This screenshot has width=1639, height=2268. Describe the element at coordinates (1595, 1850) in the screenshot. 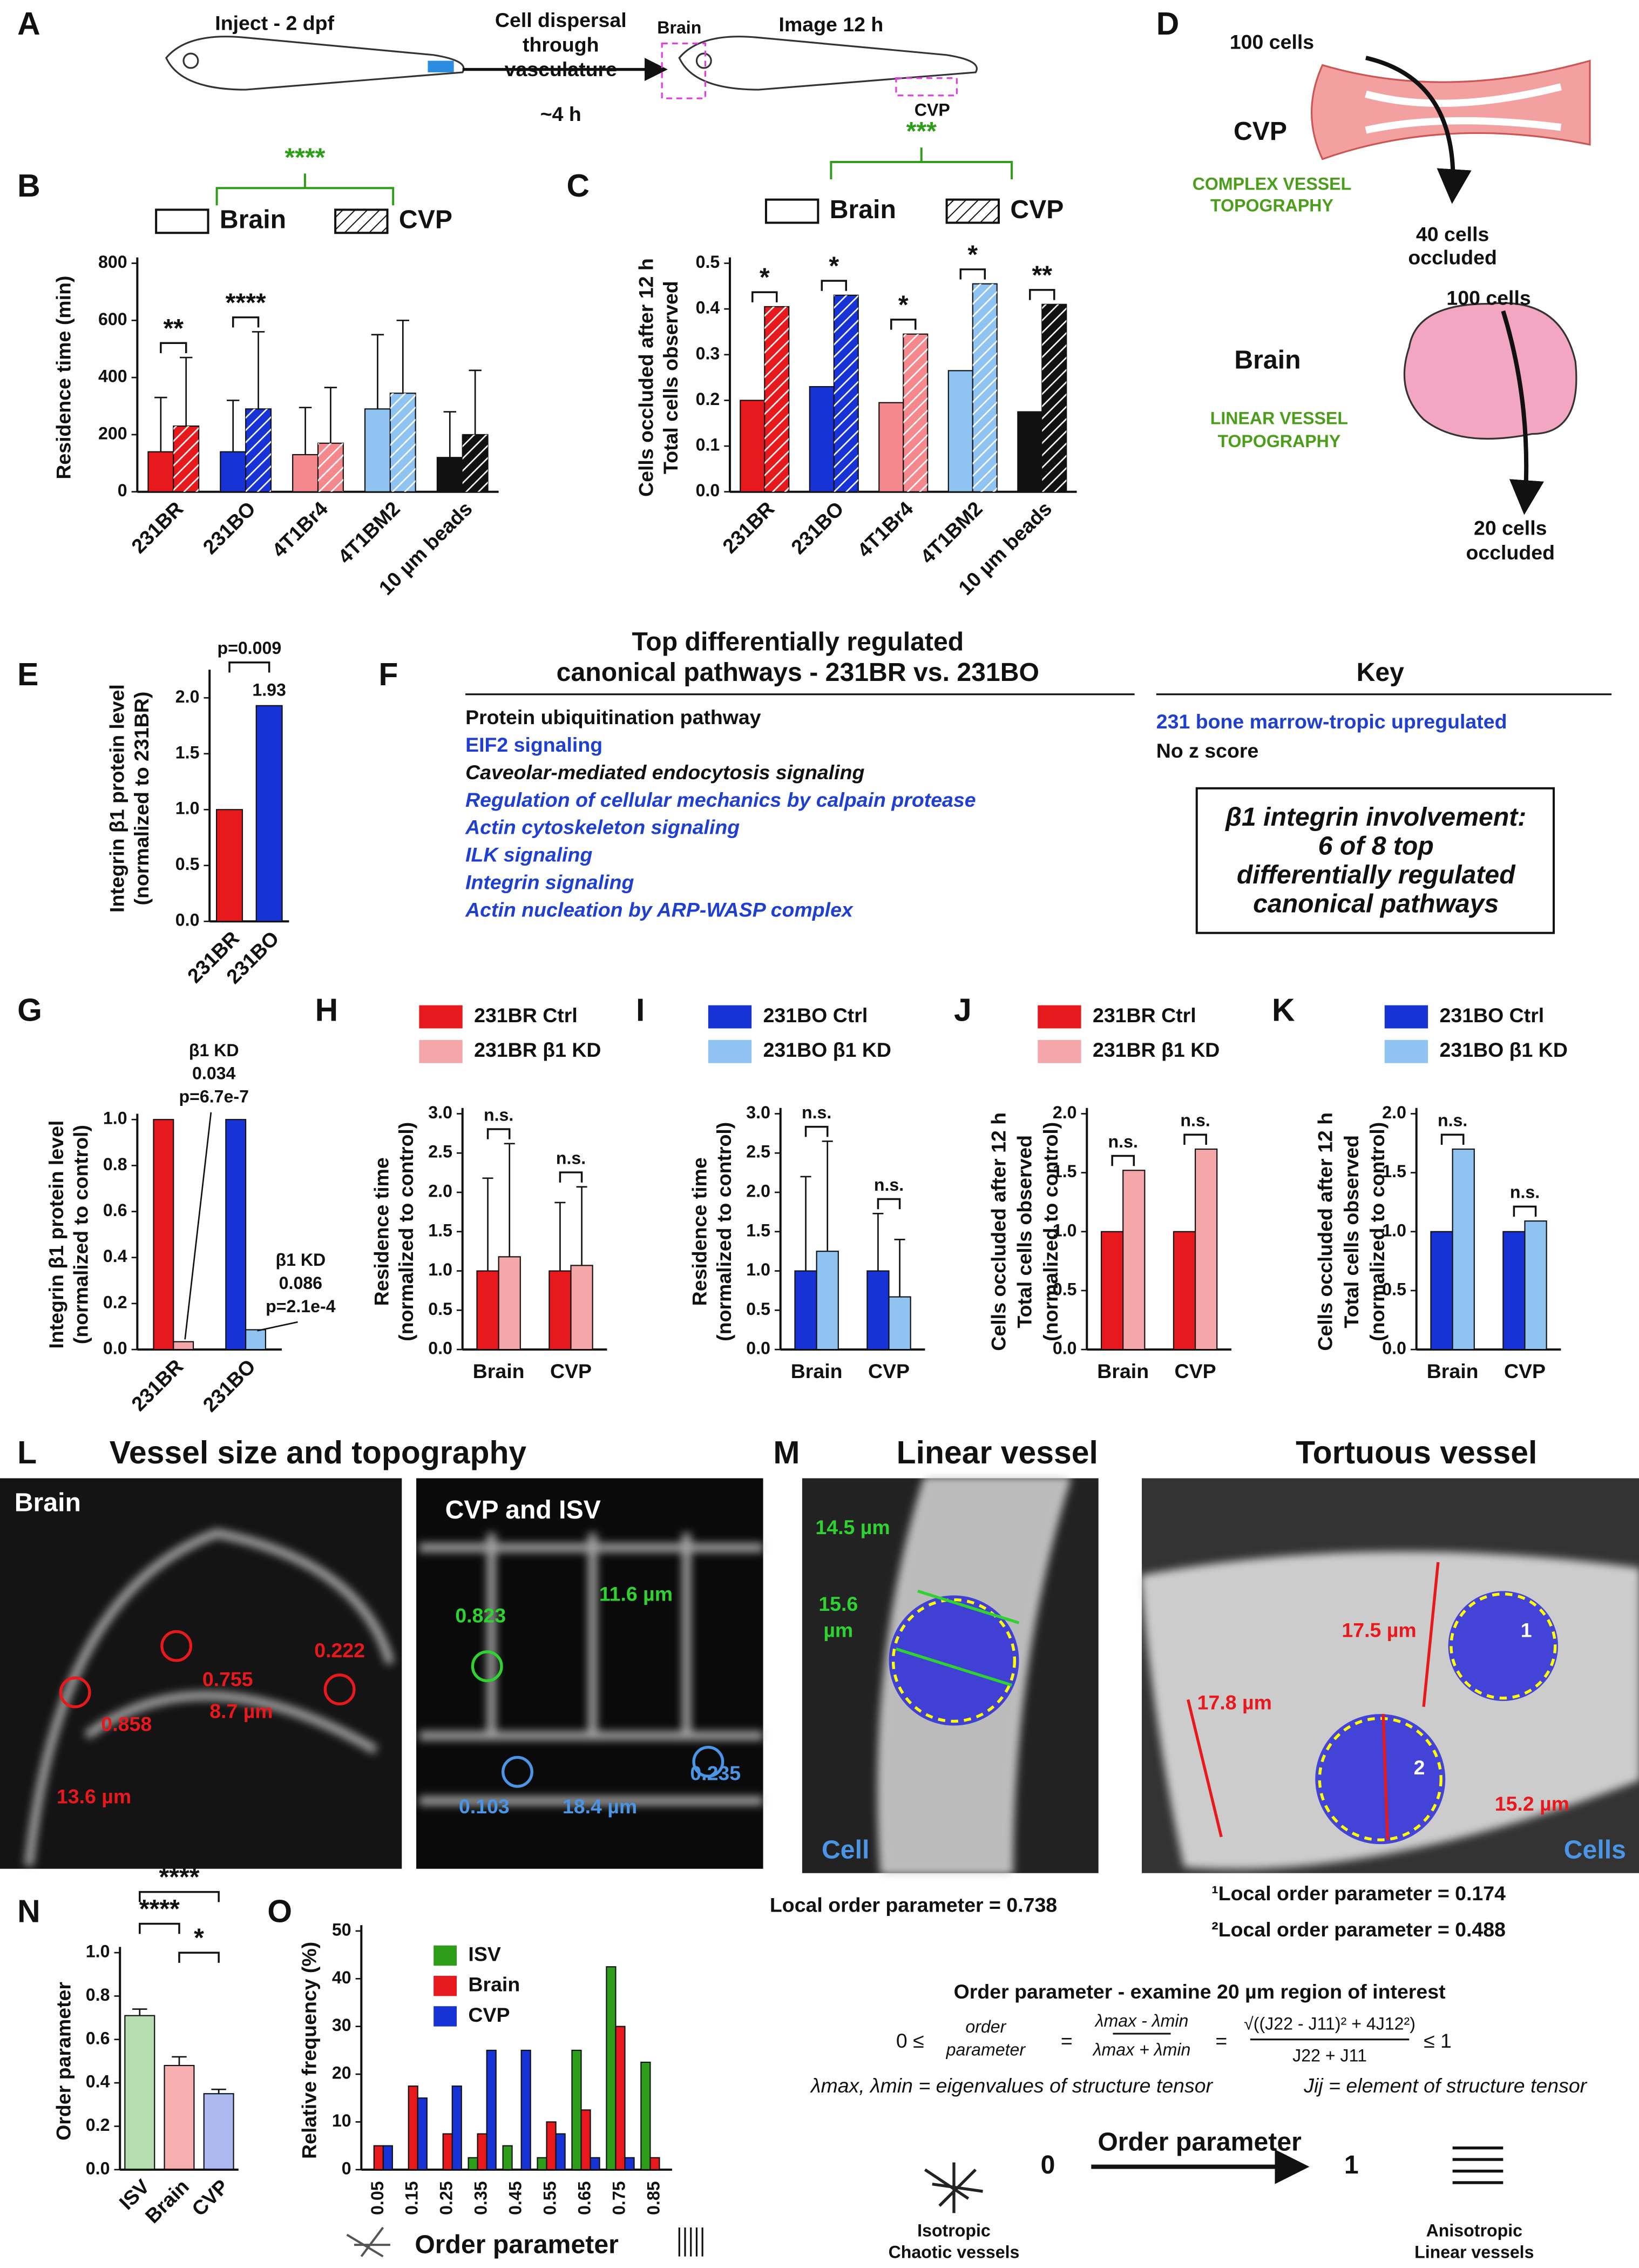

I see `label: Cells` at that location.